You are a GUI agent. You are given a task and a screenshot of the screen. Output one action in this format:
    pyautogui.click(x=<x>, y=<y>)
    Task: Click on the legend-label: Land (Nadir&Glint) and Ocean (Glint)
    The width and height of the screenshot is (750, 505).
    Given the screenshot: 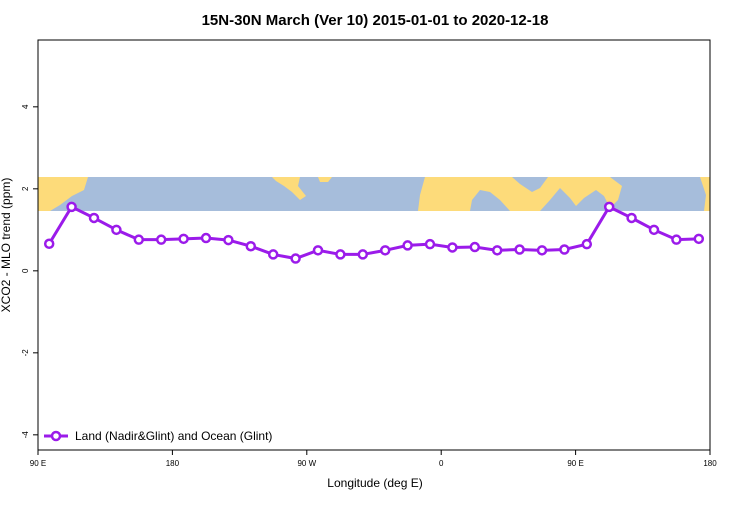 What is the action you would take?
    pyautogui.click(x=173, y=436)
    